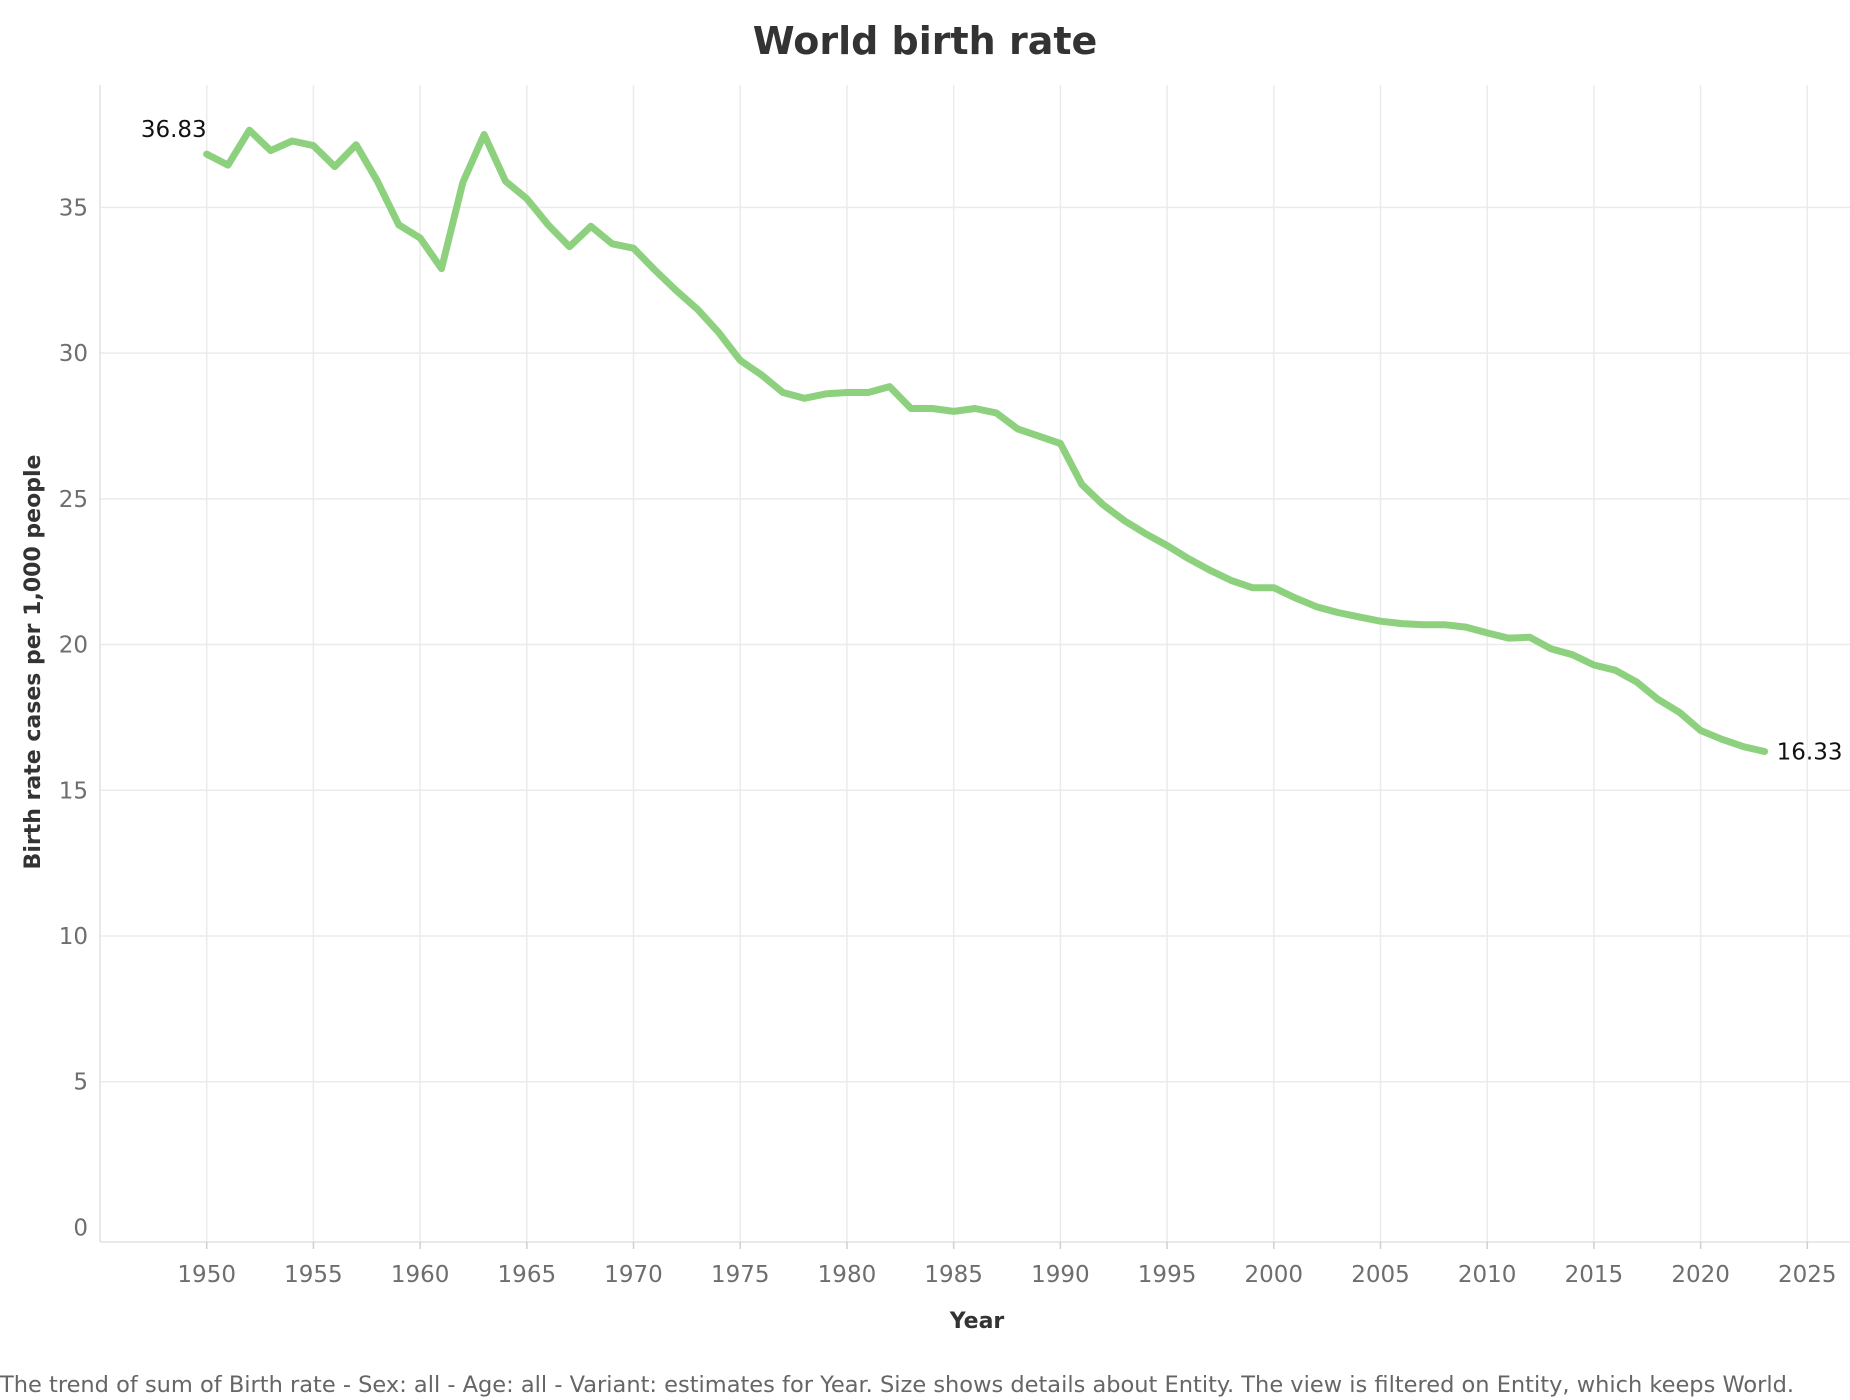  What do you see at coordinates (1807, 1275) in the screenshot?
I see `x-tick-label: 2025` at bounding box center [1807, 1275].